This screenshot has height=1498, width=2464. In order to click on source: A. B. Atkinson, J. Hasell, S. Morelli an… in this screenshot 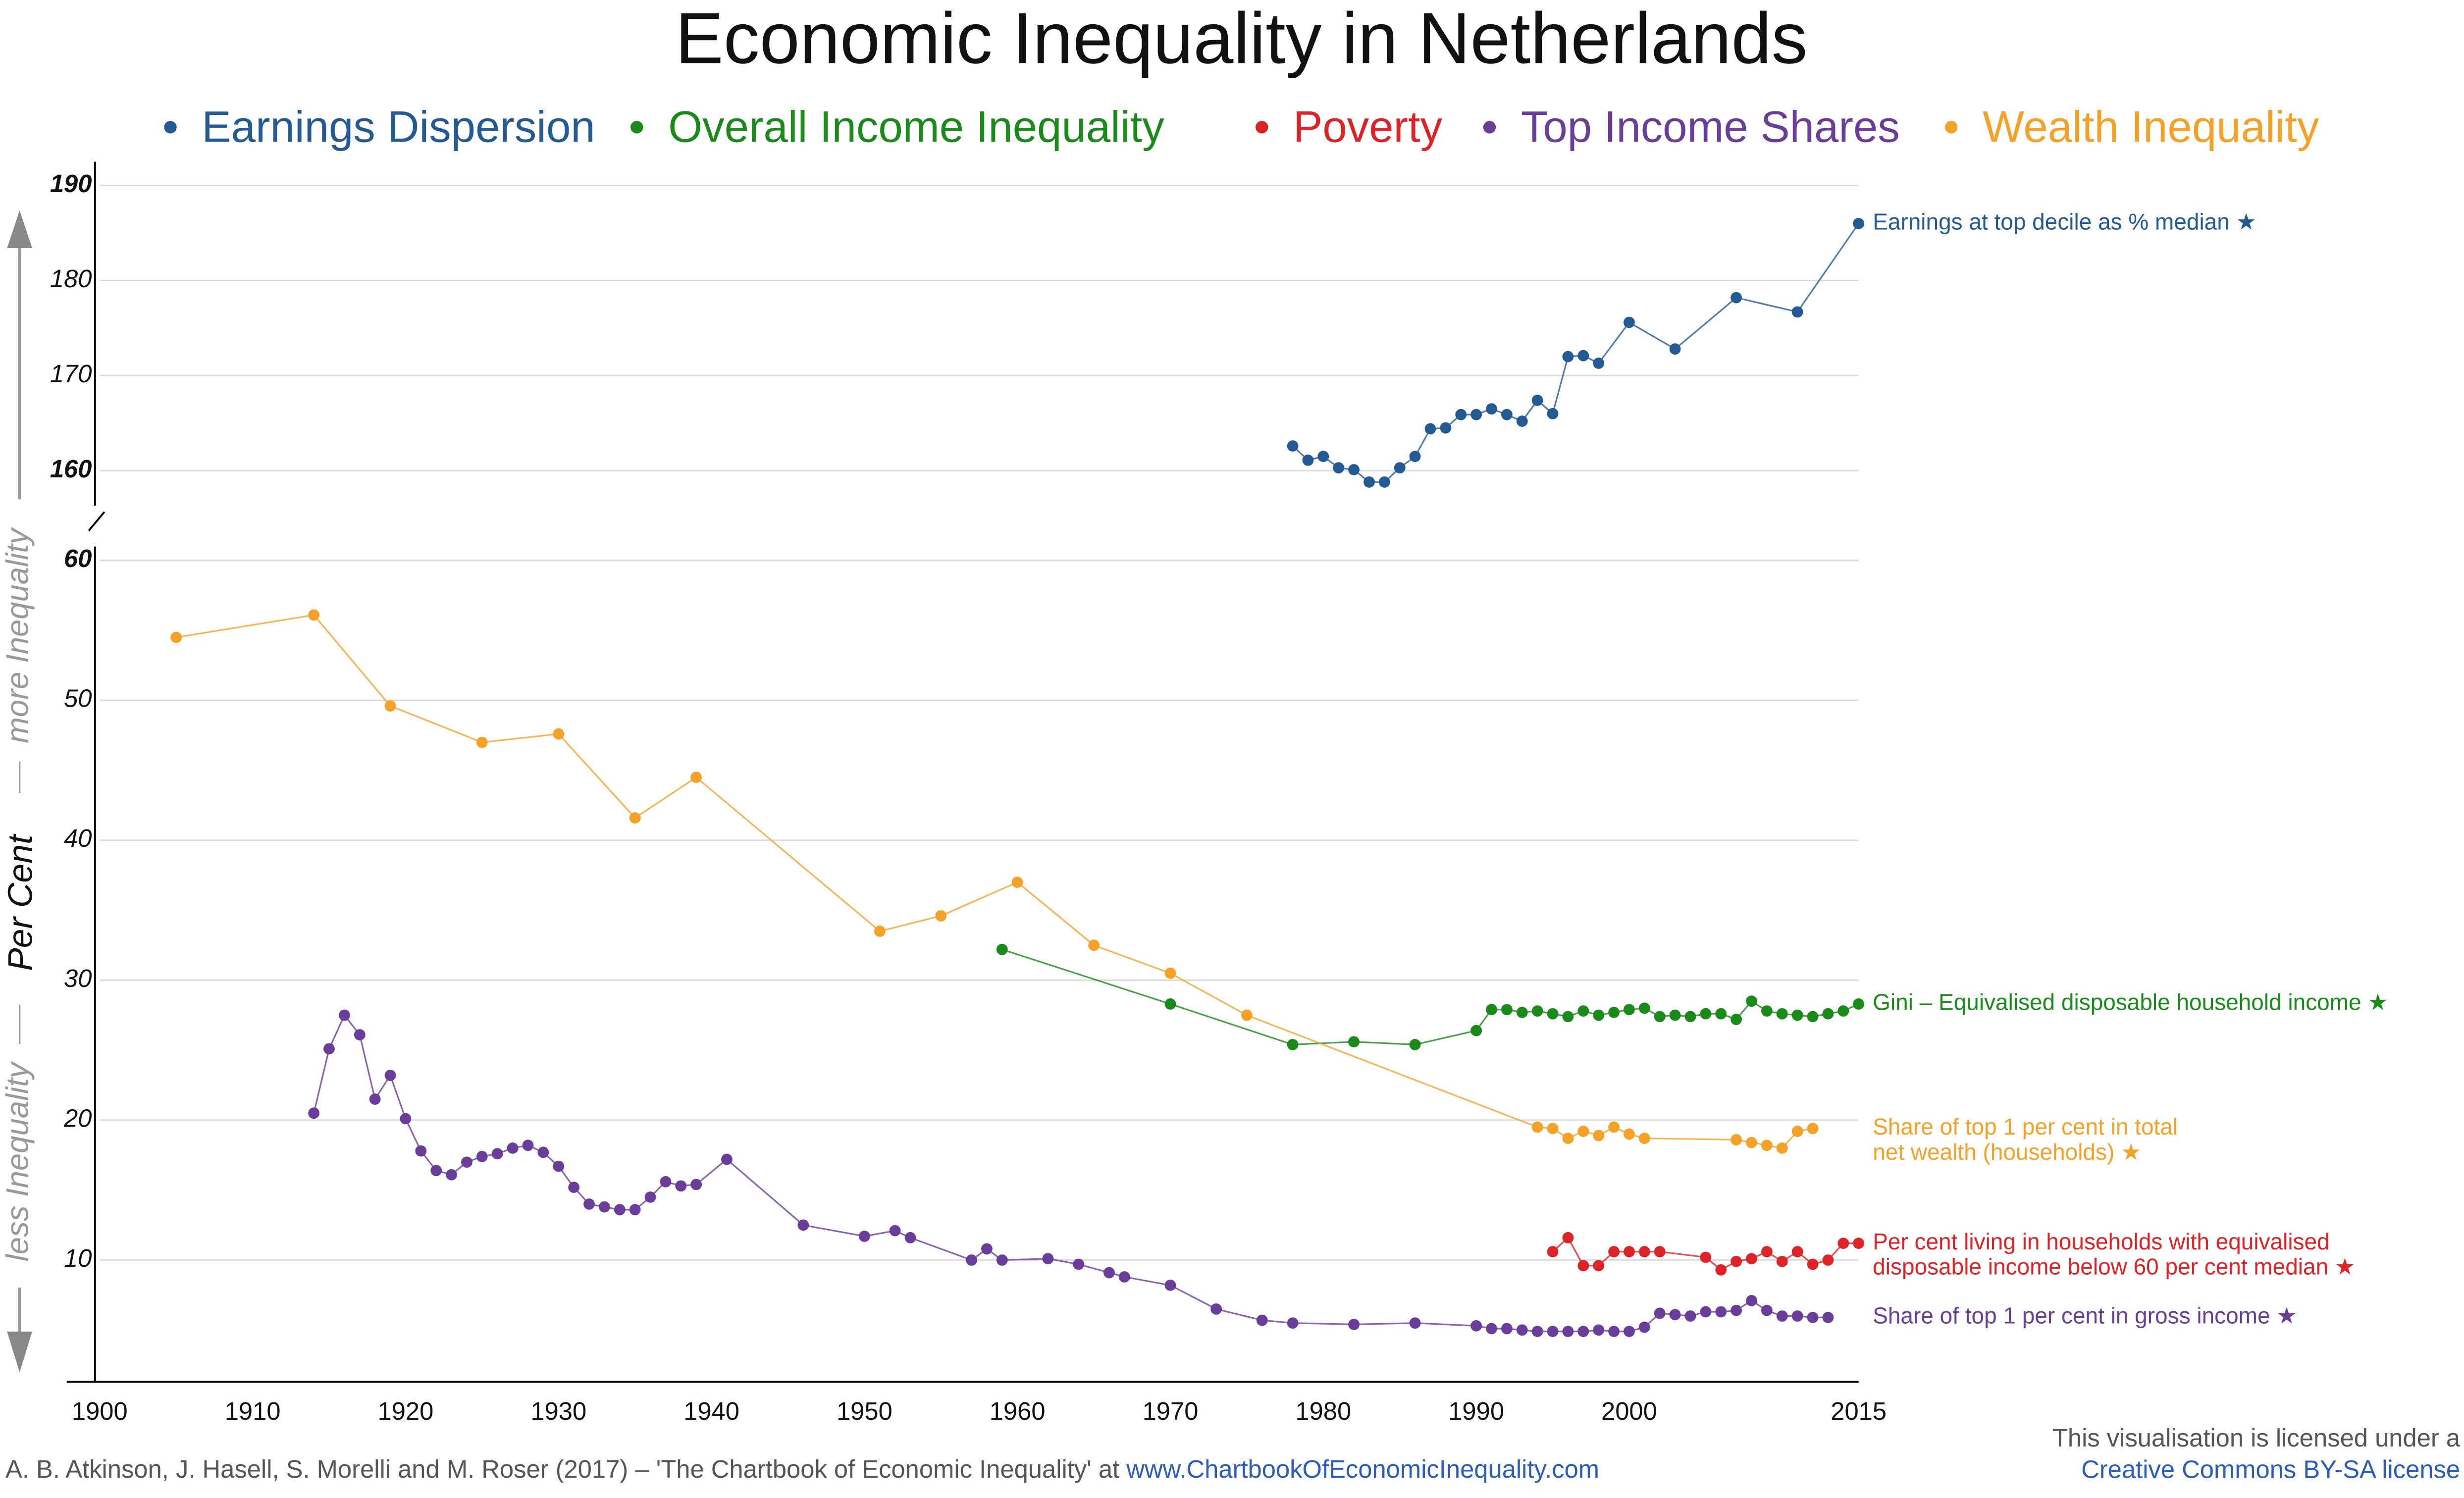, I will do `click(802, 1469)`.